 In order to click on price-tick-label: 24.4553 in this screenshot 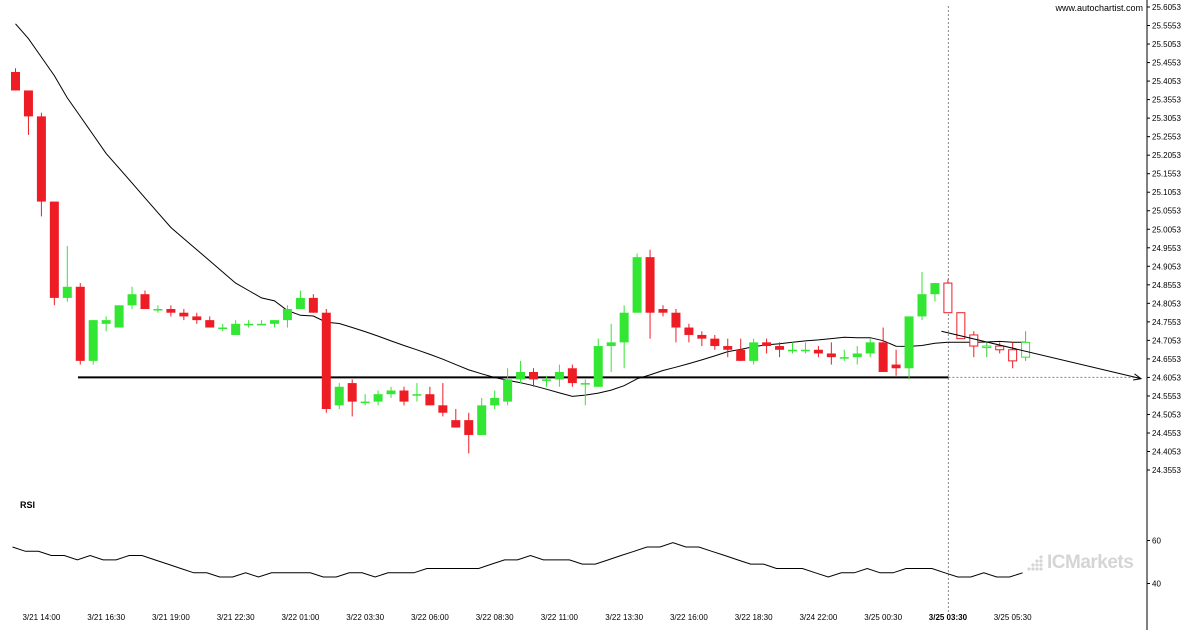, I will do `click(1166, 433)`.